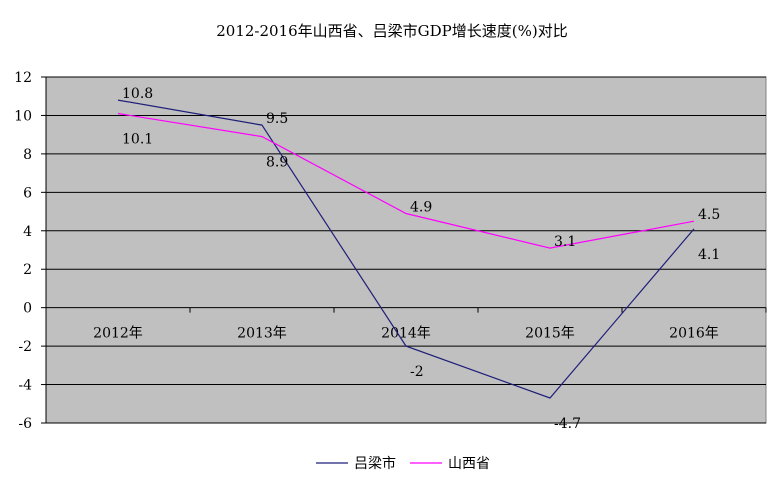 The width and height of the screenshot is (784, 490). I want to click on data-label: 8.9, so click(277, 163).